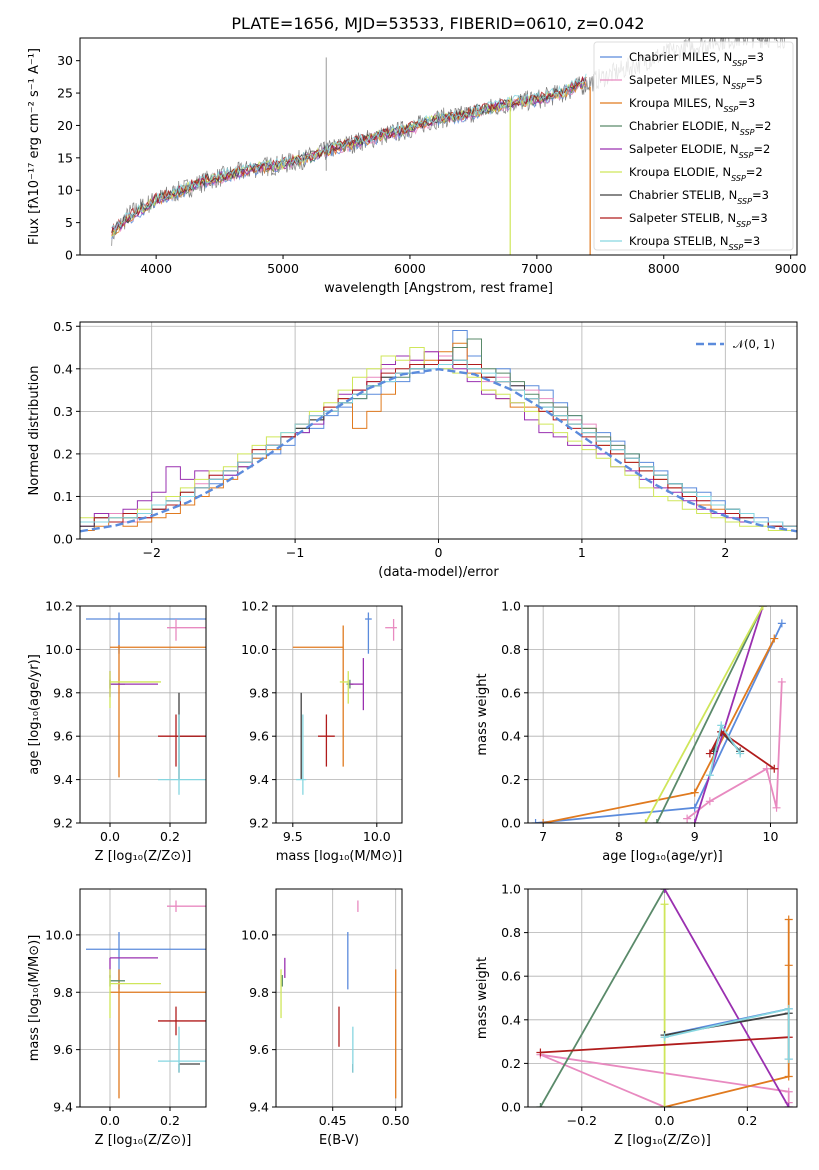  What do you see at coordinates (63, 411) in the screenshot?
I see `y-tick-label: 0.3` at bounding box center [63, 411].